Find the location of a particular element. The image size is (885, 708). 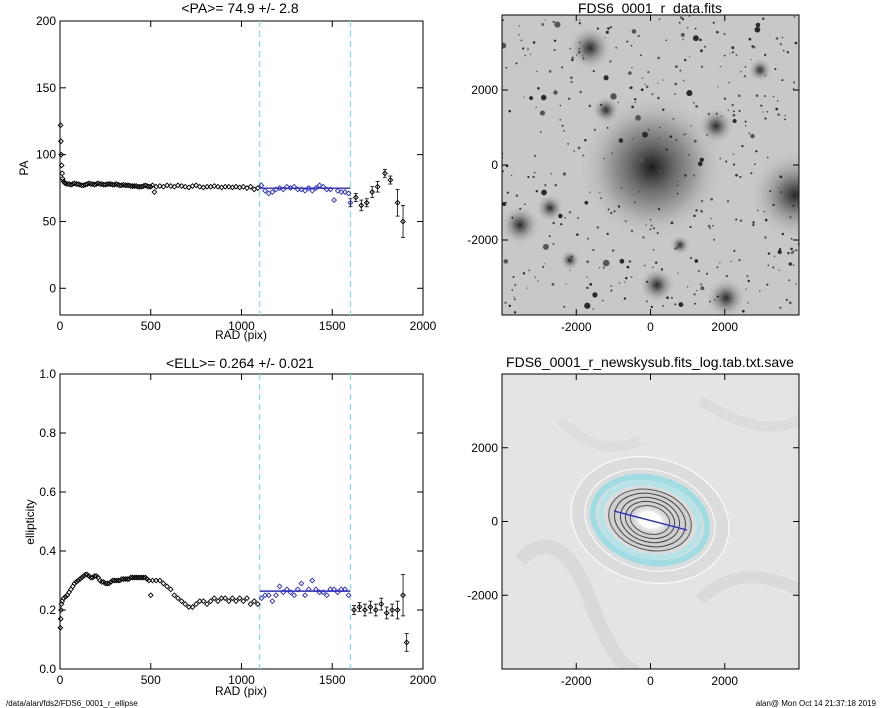

ellipse-image is located at coordinates (650, 521).